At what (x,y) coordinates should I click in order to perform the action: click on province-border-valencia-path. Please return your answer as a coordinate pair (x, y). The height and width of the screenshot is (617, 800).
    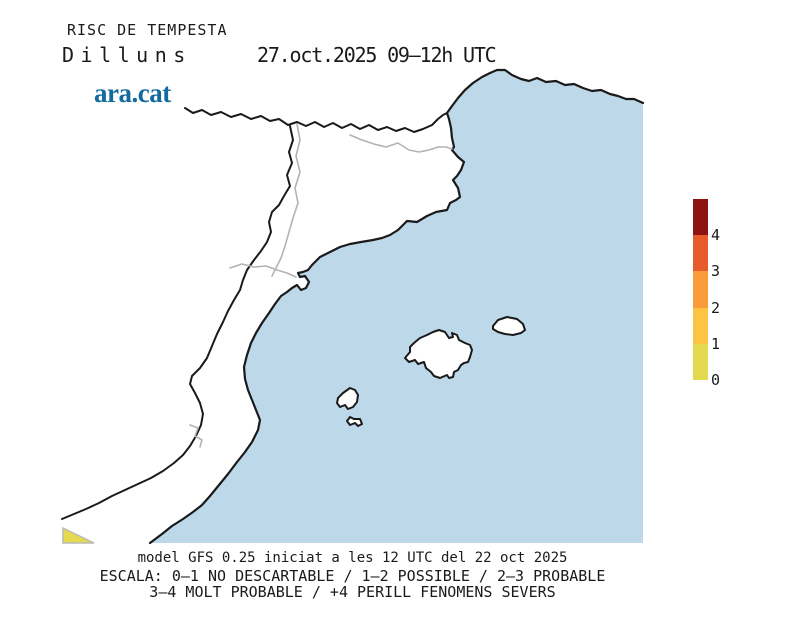
    Looking at the image, I should click on (196, 436).